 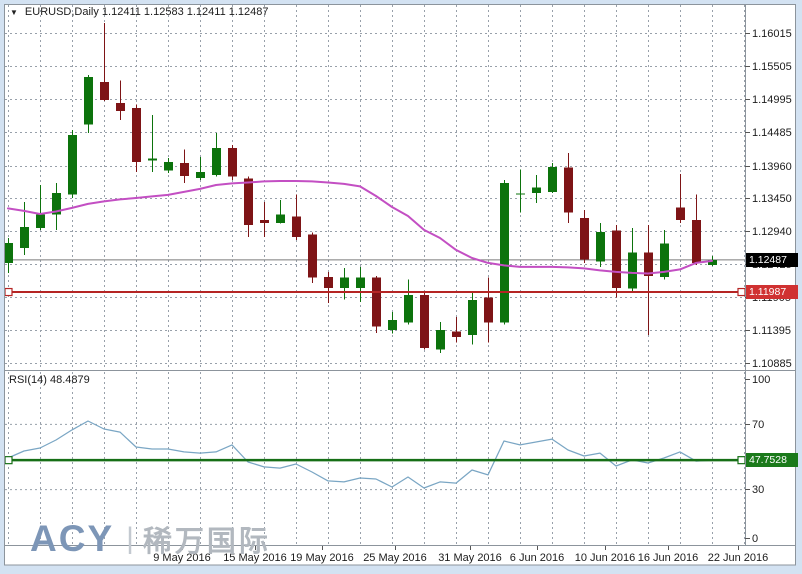 I want to click on date-axis-label: 15 May 2016, so click(x=255, y=558).